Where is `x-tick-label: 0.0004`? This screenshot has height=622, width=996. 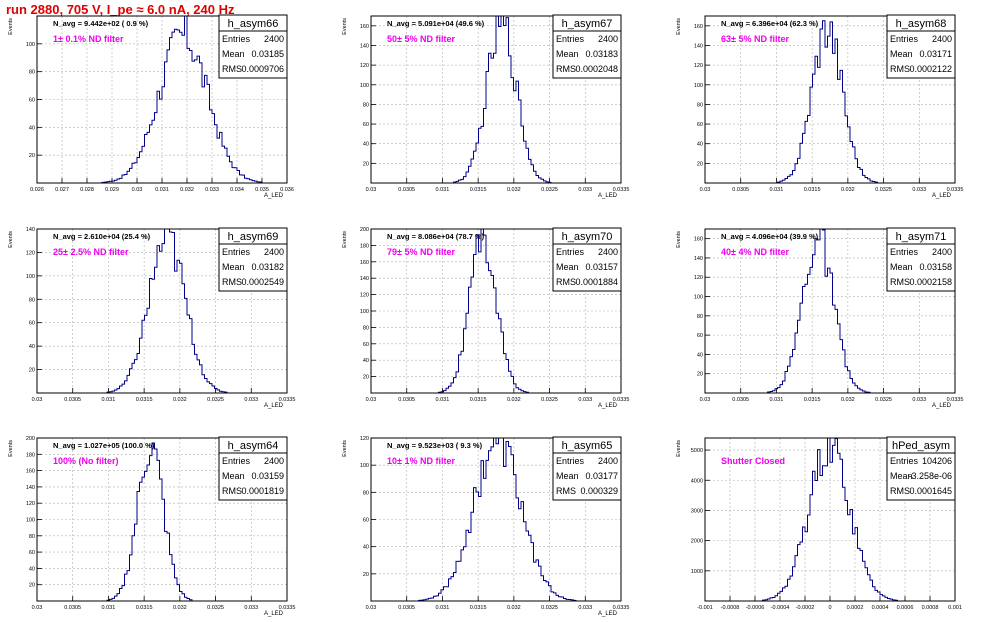
x-tick-label: 0.0004 is located at coordinates (880, 608).